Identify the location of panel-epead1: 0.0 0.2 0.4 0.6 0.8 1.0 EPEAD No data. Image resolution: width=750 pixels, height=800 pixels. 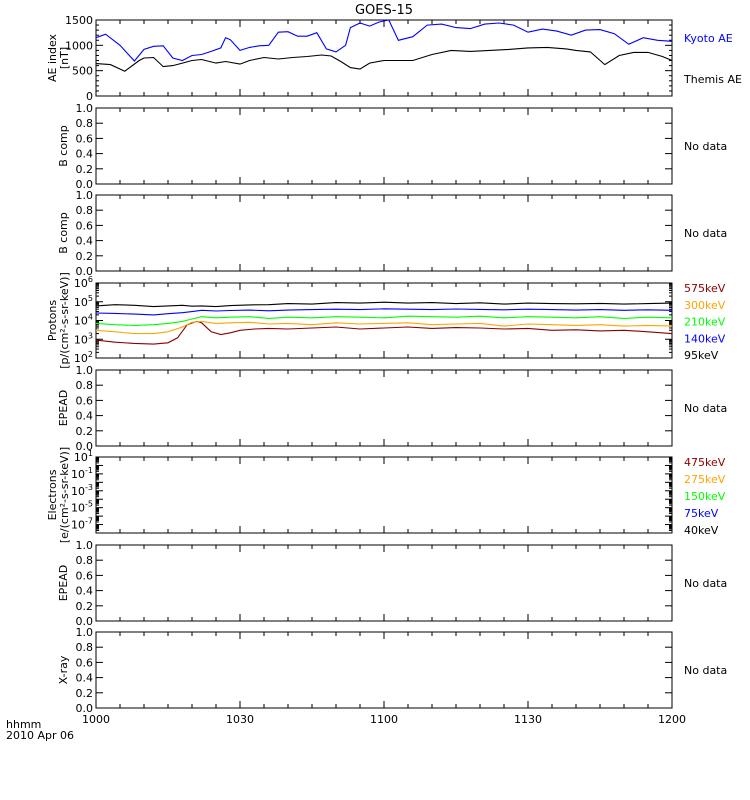
(392, 408).